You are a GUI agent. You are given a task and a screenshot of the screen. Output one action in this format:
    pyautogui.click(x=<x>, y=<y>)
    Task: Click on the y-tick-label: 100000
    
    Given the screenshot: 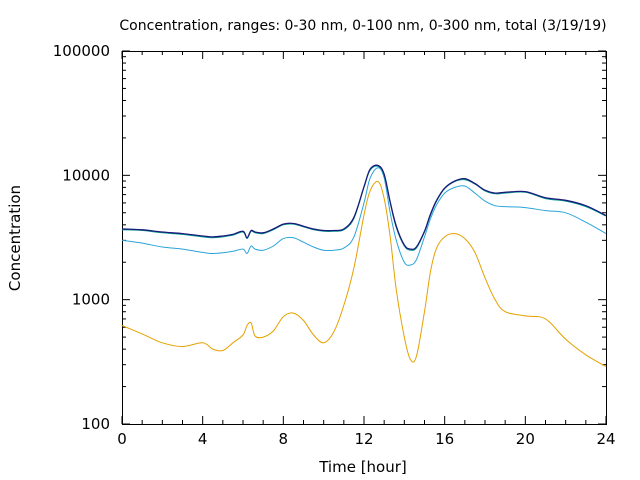 What is the action you would take?
    pyautogui.click(x=81, y=51)
    